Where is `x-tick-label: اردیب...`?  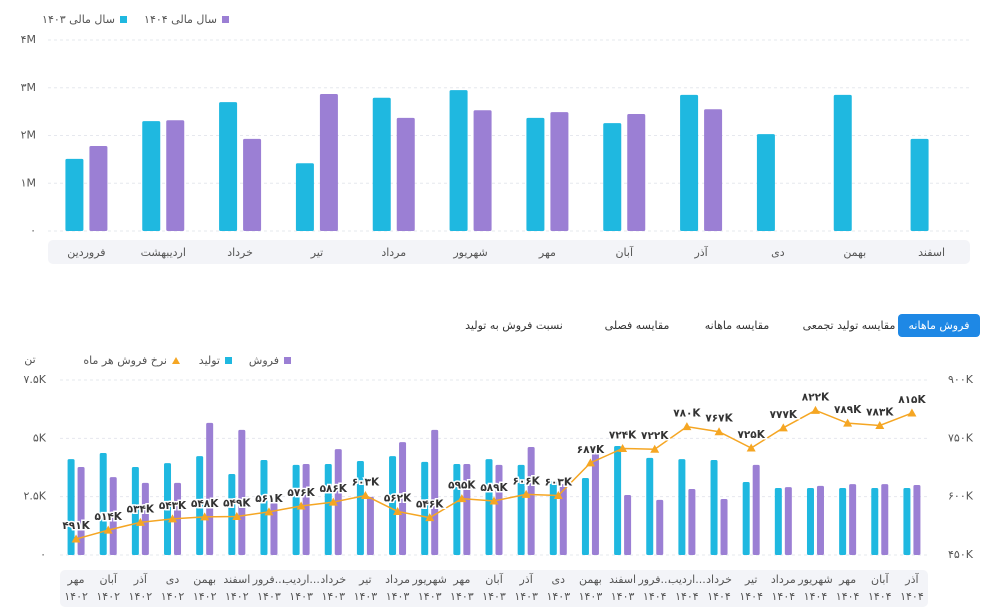 x-tick-label: اردیب... is located at coordinates (687, 579).